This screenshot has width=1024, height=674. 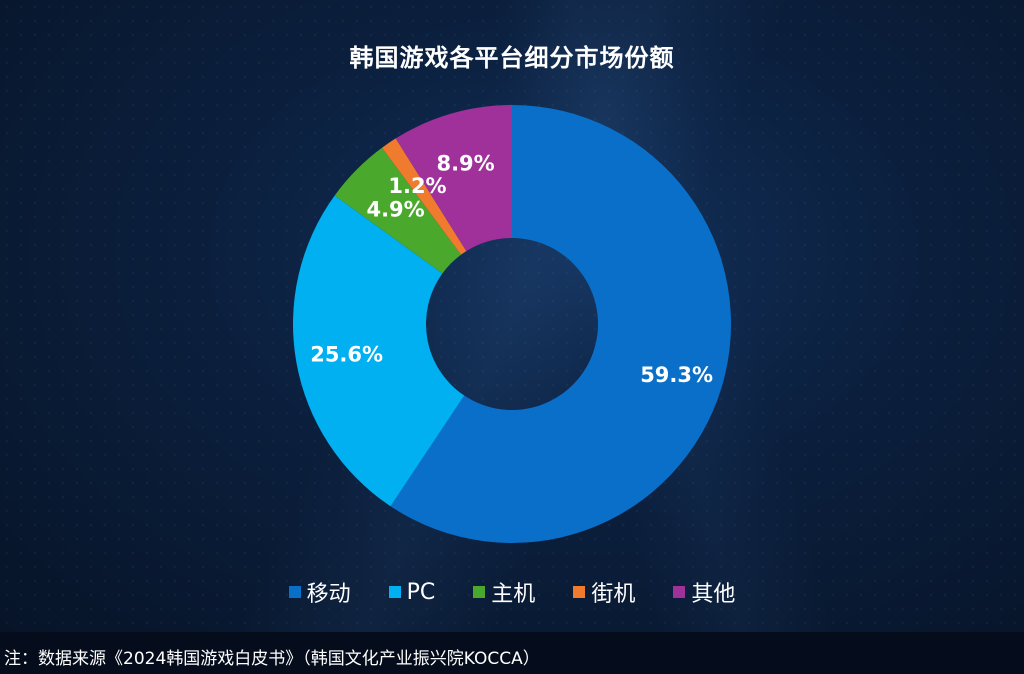 What do you see at coordinates (713, 594) in the screenshot?
I see `legend-label-other: 其他` at bounding box center [713, 594].